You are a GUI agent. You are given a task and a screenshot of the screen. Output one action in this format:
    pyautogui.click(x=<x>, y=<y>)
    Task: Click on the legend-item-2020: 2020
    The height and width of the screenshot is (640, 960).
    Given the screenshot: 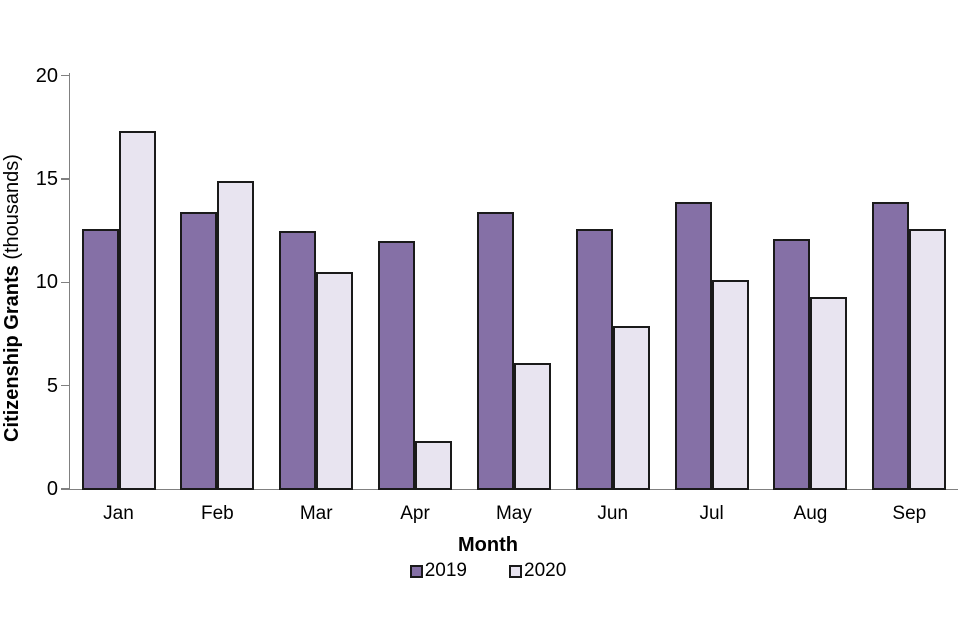 What is the action you would take?
    pyautogui.click(x=537, y=571)
    